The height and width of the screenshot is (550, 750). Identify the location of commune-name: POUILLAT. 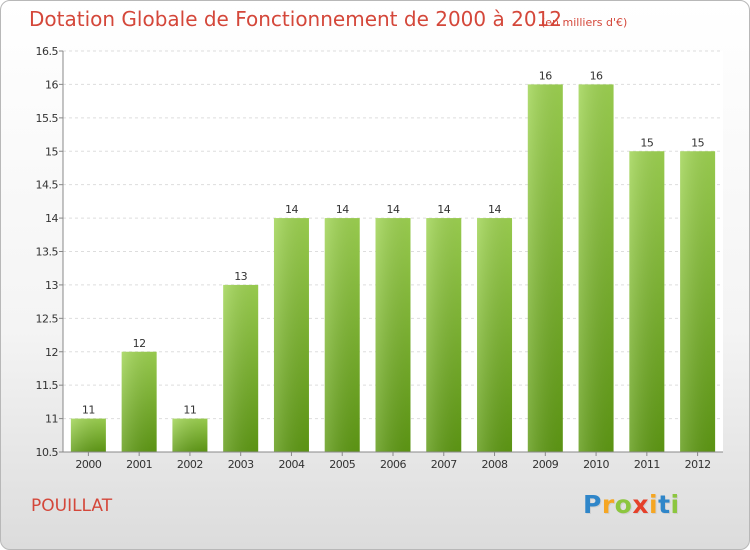
(72, 506).